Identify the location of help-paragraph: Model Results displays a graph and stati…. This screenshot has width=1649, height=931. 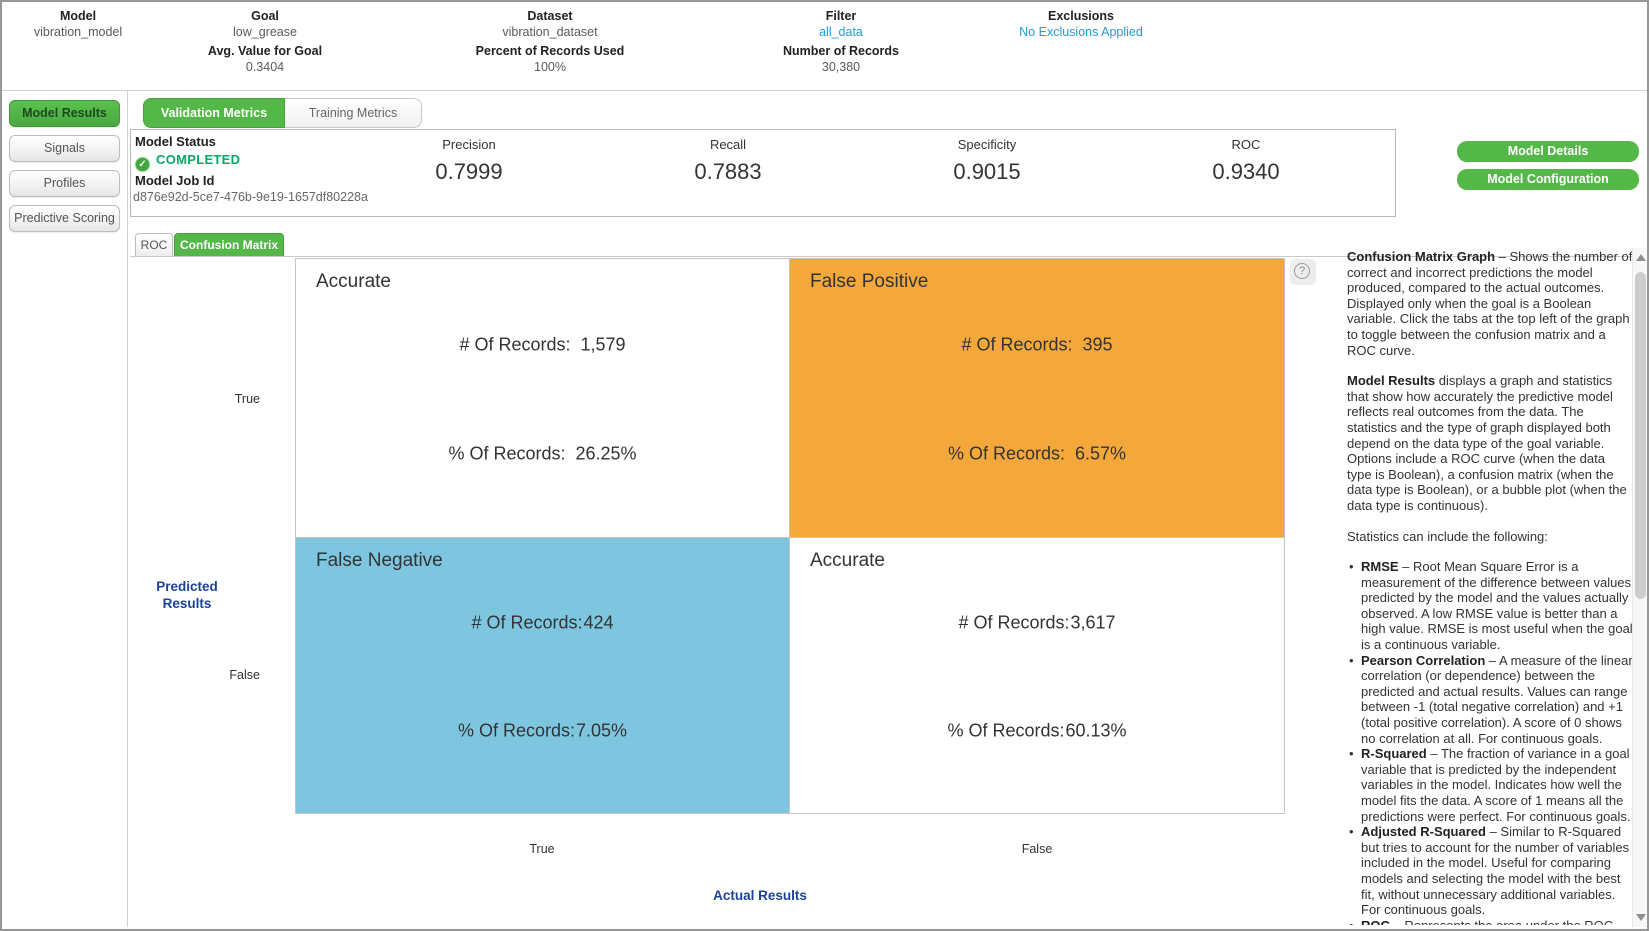
(1487, 443).